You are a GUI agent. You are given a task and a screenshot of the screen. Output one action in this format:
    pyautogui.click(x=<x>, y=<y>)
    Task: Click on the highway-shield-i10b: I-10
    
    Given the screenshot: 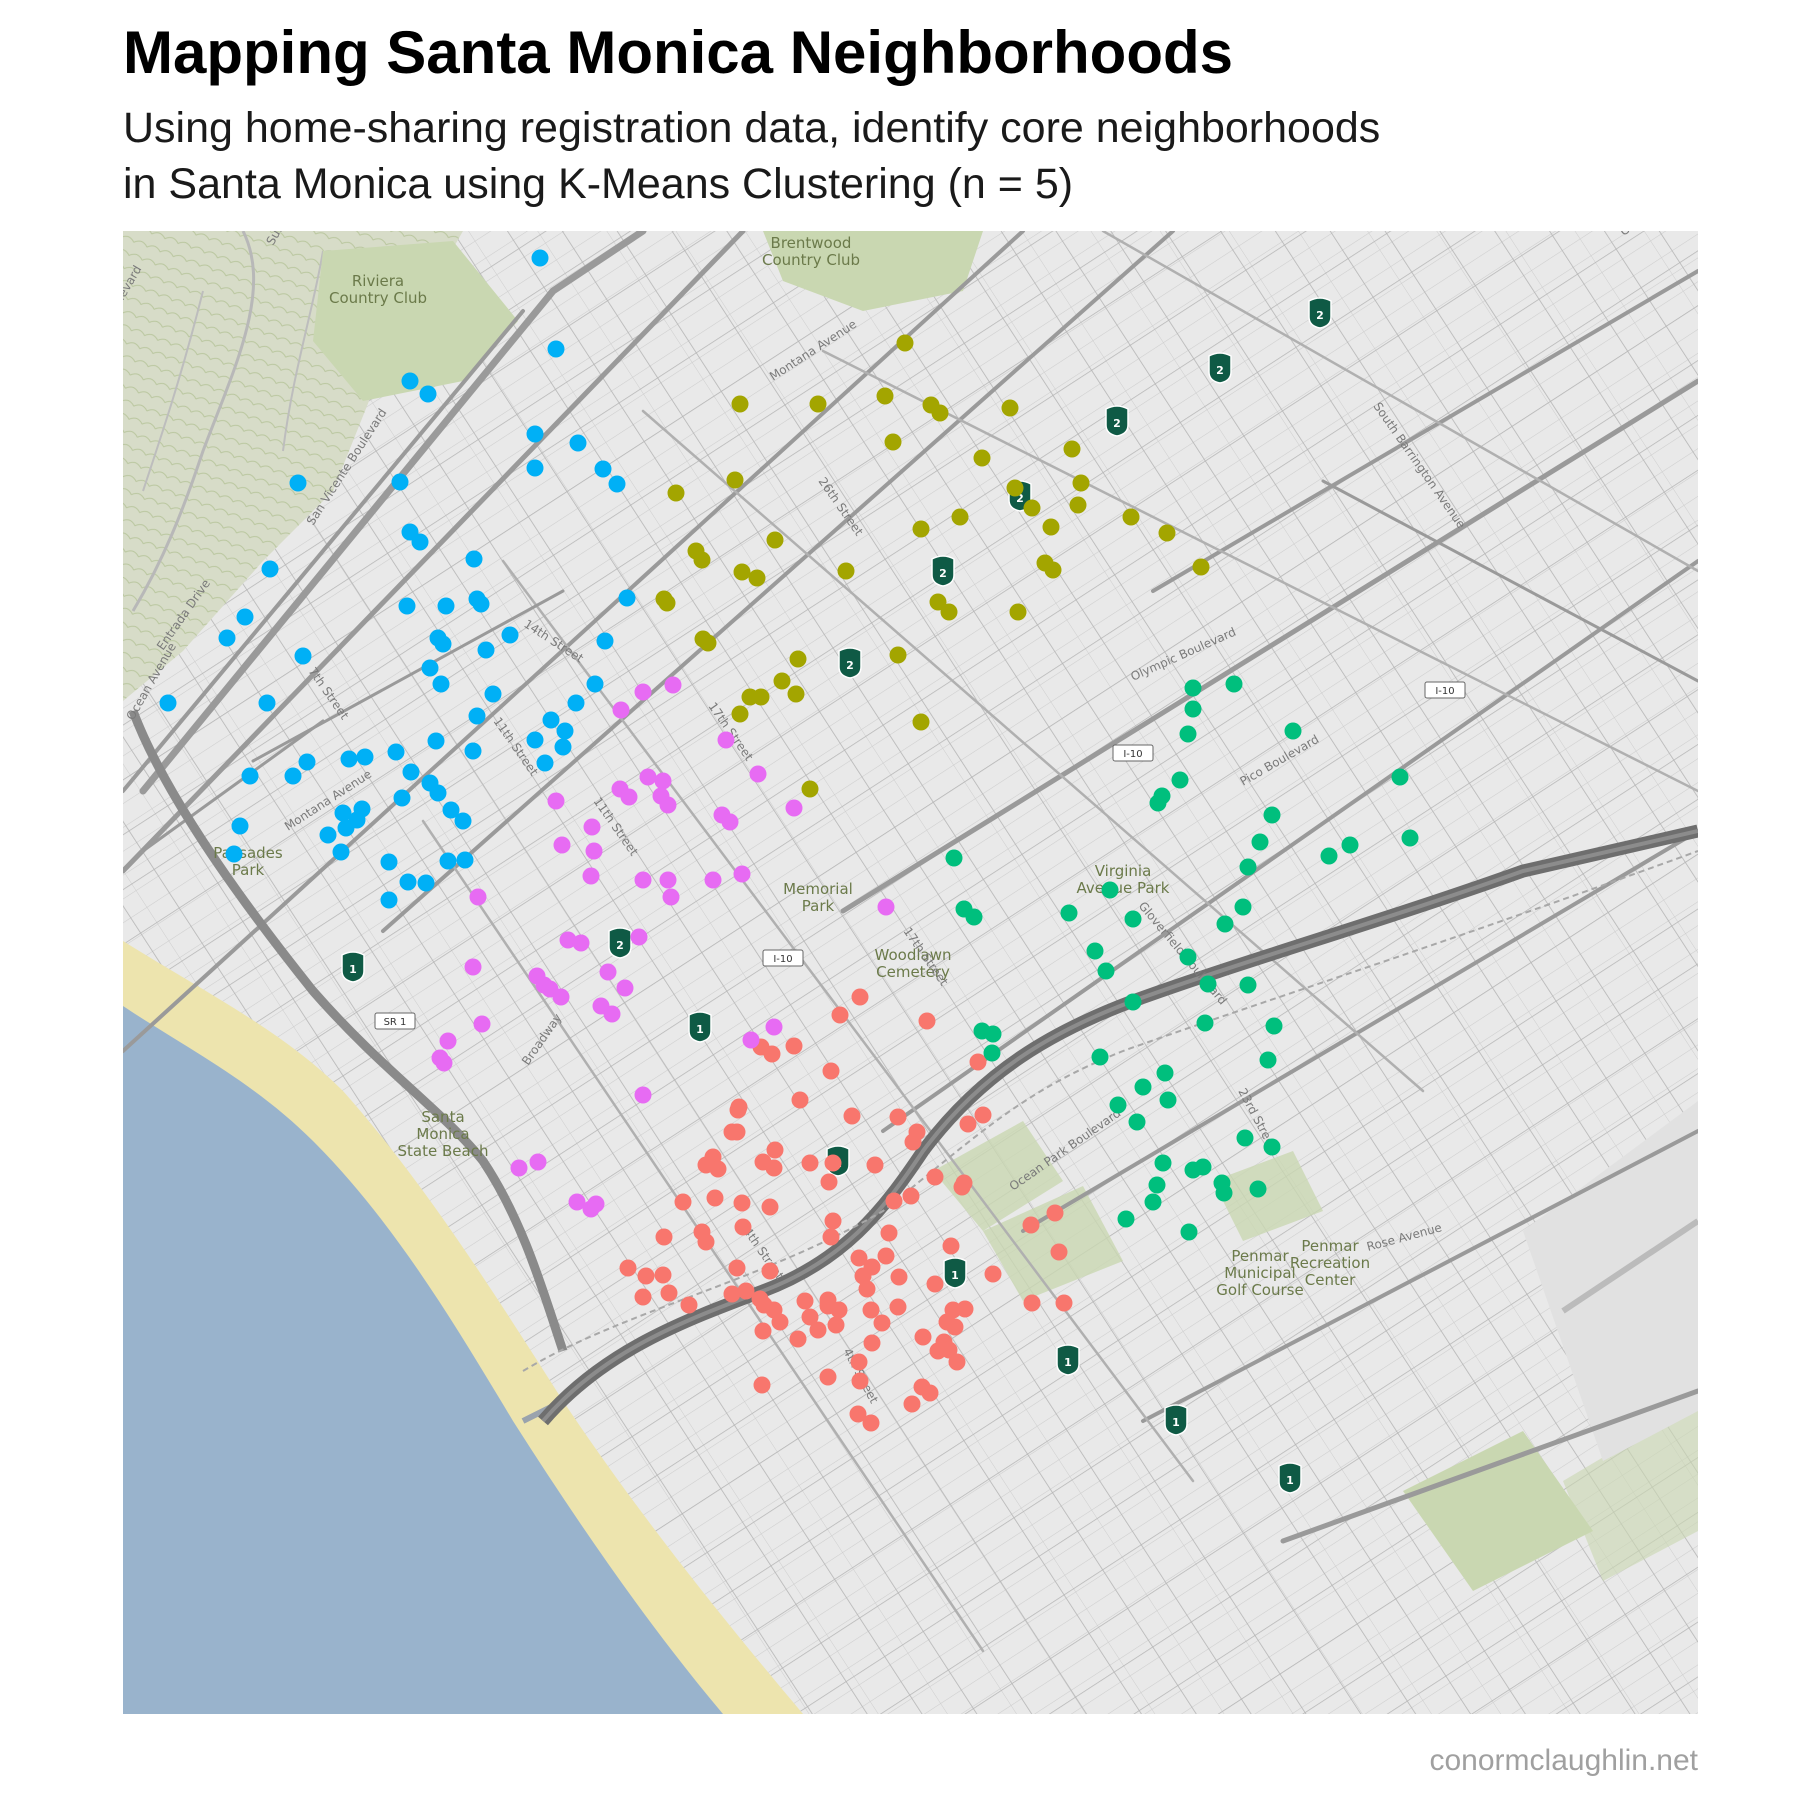 What is the action you would take?
    pyautogui.click(x=1133, y=753)
    